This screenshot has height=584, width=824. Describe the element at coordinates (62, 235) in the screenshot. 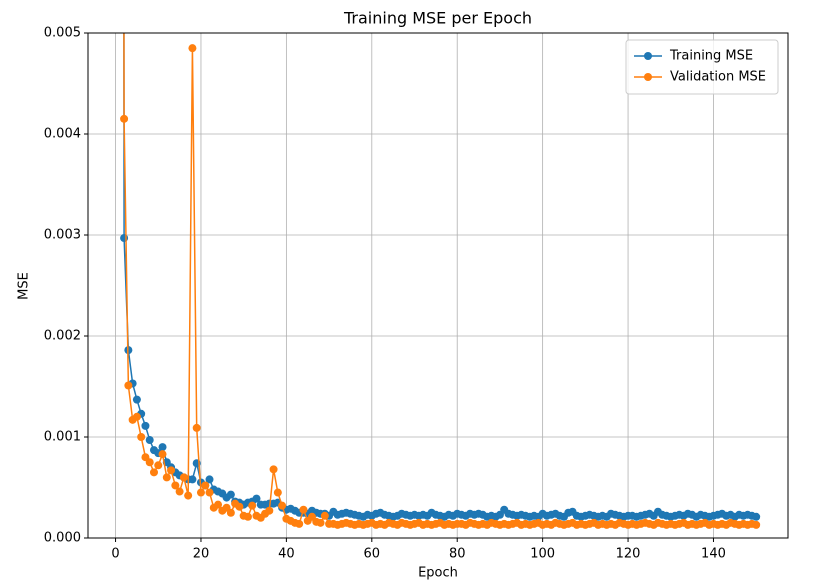

I see `y-tick-label: 0.003` at that location.